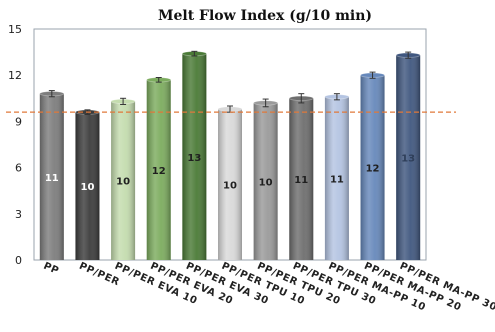 This screenshot has width=495, height=332. I want to click on chart-title: Melt Flow Index (g/10 min), so click(265, 16).